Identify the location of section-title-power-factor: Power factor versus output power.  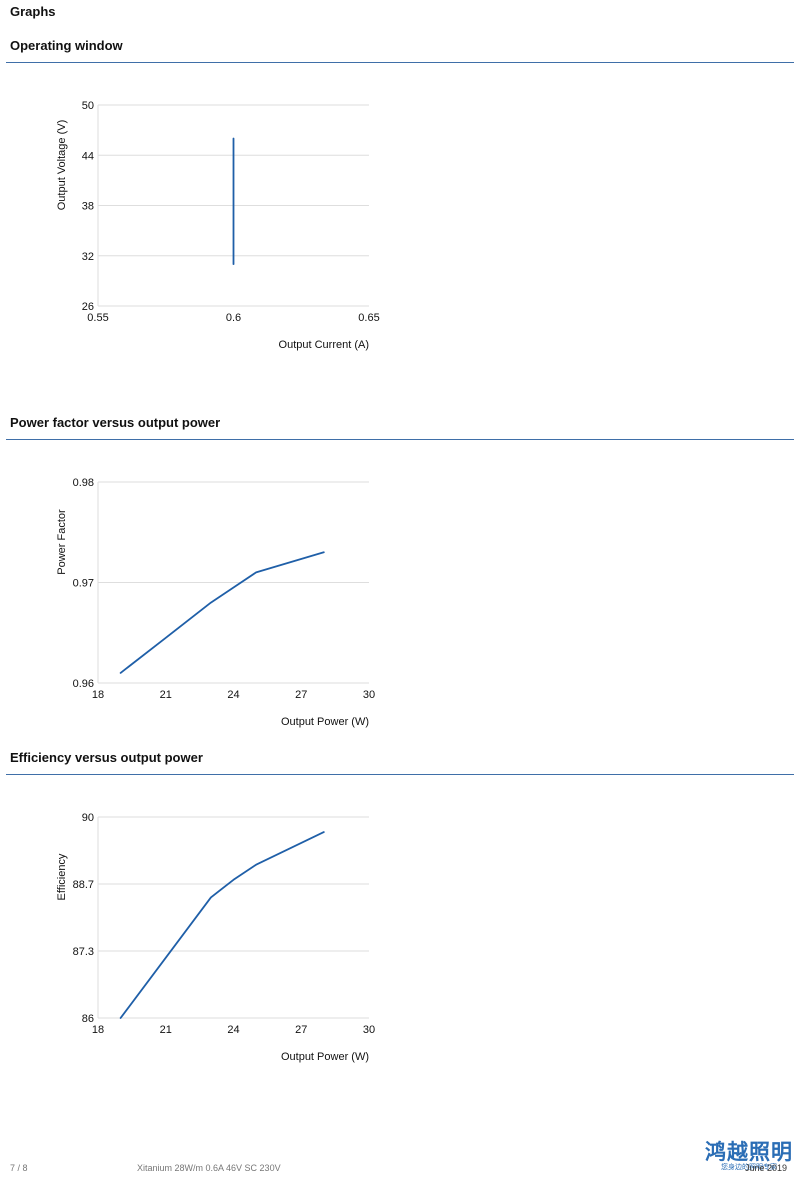
(115, 422).